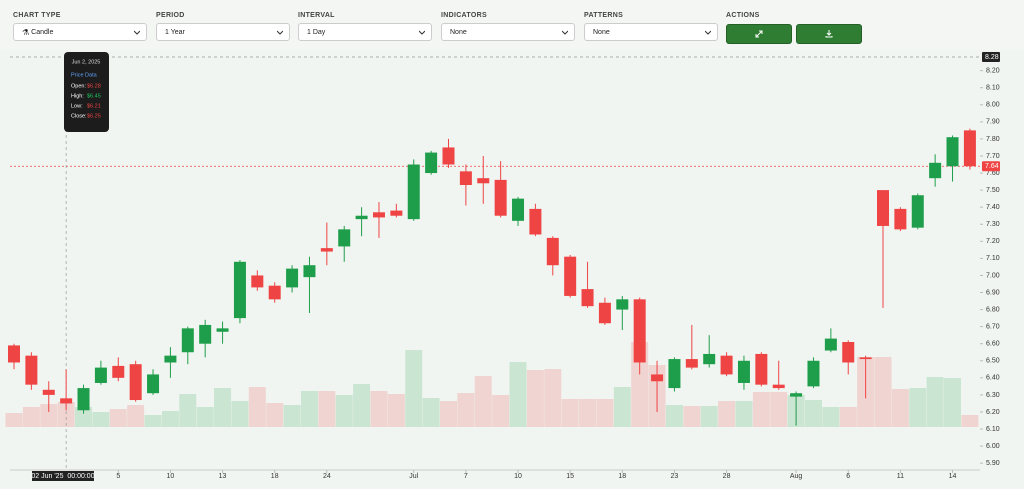 The height and width of the screenshot is (489, 1024). I want to click on tooltip-row-label: Low:, so click(77, 106).